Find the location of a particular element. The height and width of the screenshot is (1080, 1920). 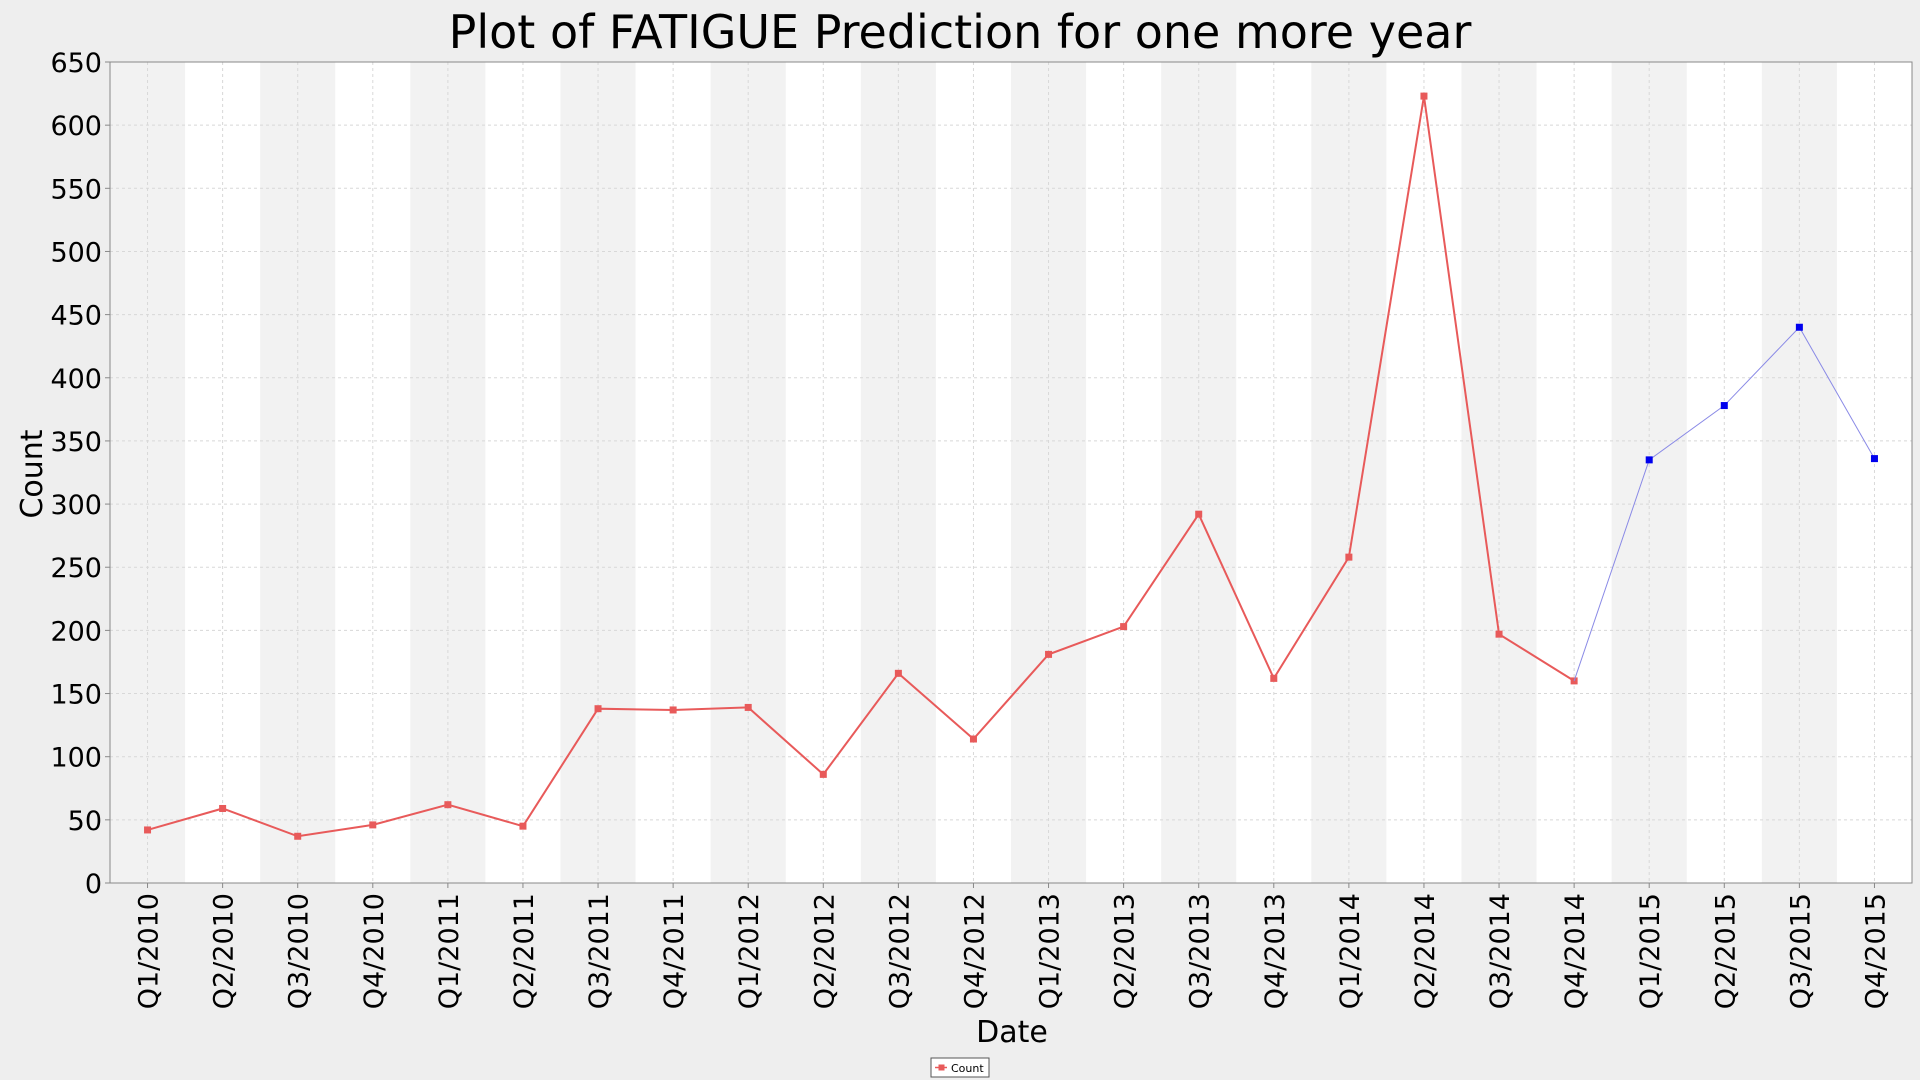

legend-marker-swatch is located at coordinates (941, 1067).